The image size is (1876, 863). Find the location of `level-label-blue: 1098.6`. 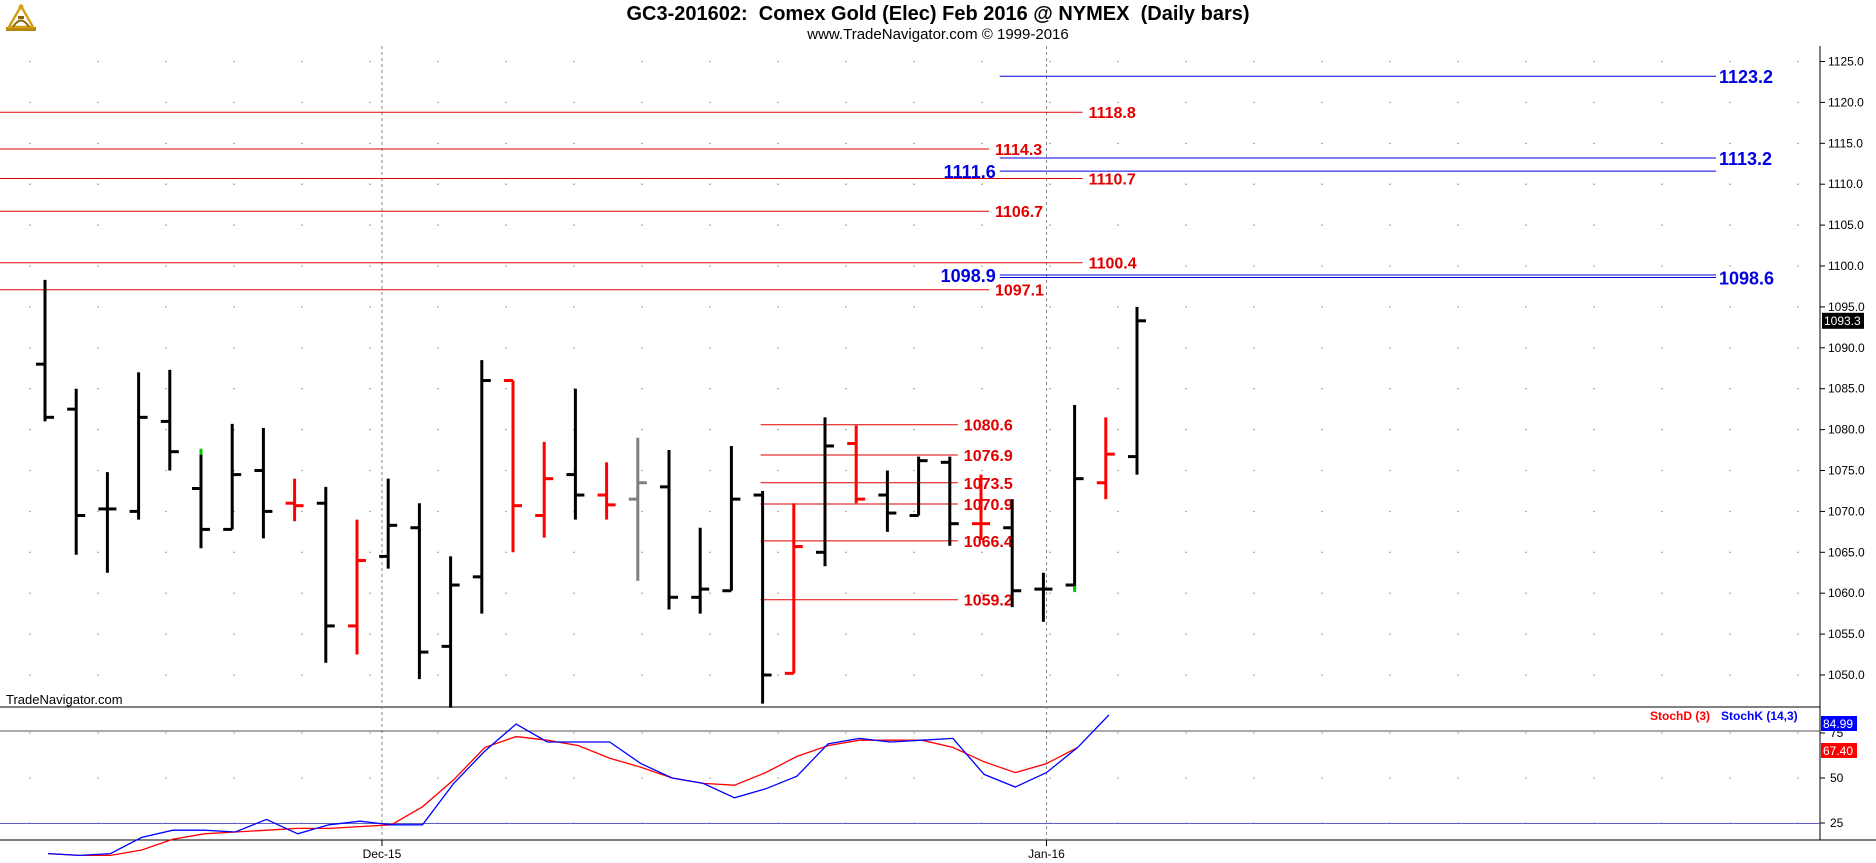

level-label-blue: 1098.6 is located at coordinates (1746, 278).